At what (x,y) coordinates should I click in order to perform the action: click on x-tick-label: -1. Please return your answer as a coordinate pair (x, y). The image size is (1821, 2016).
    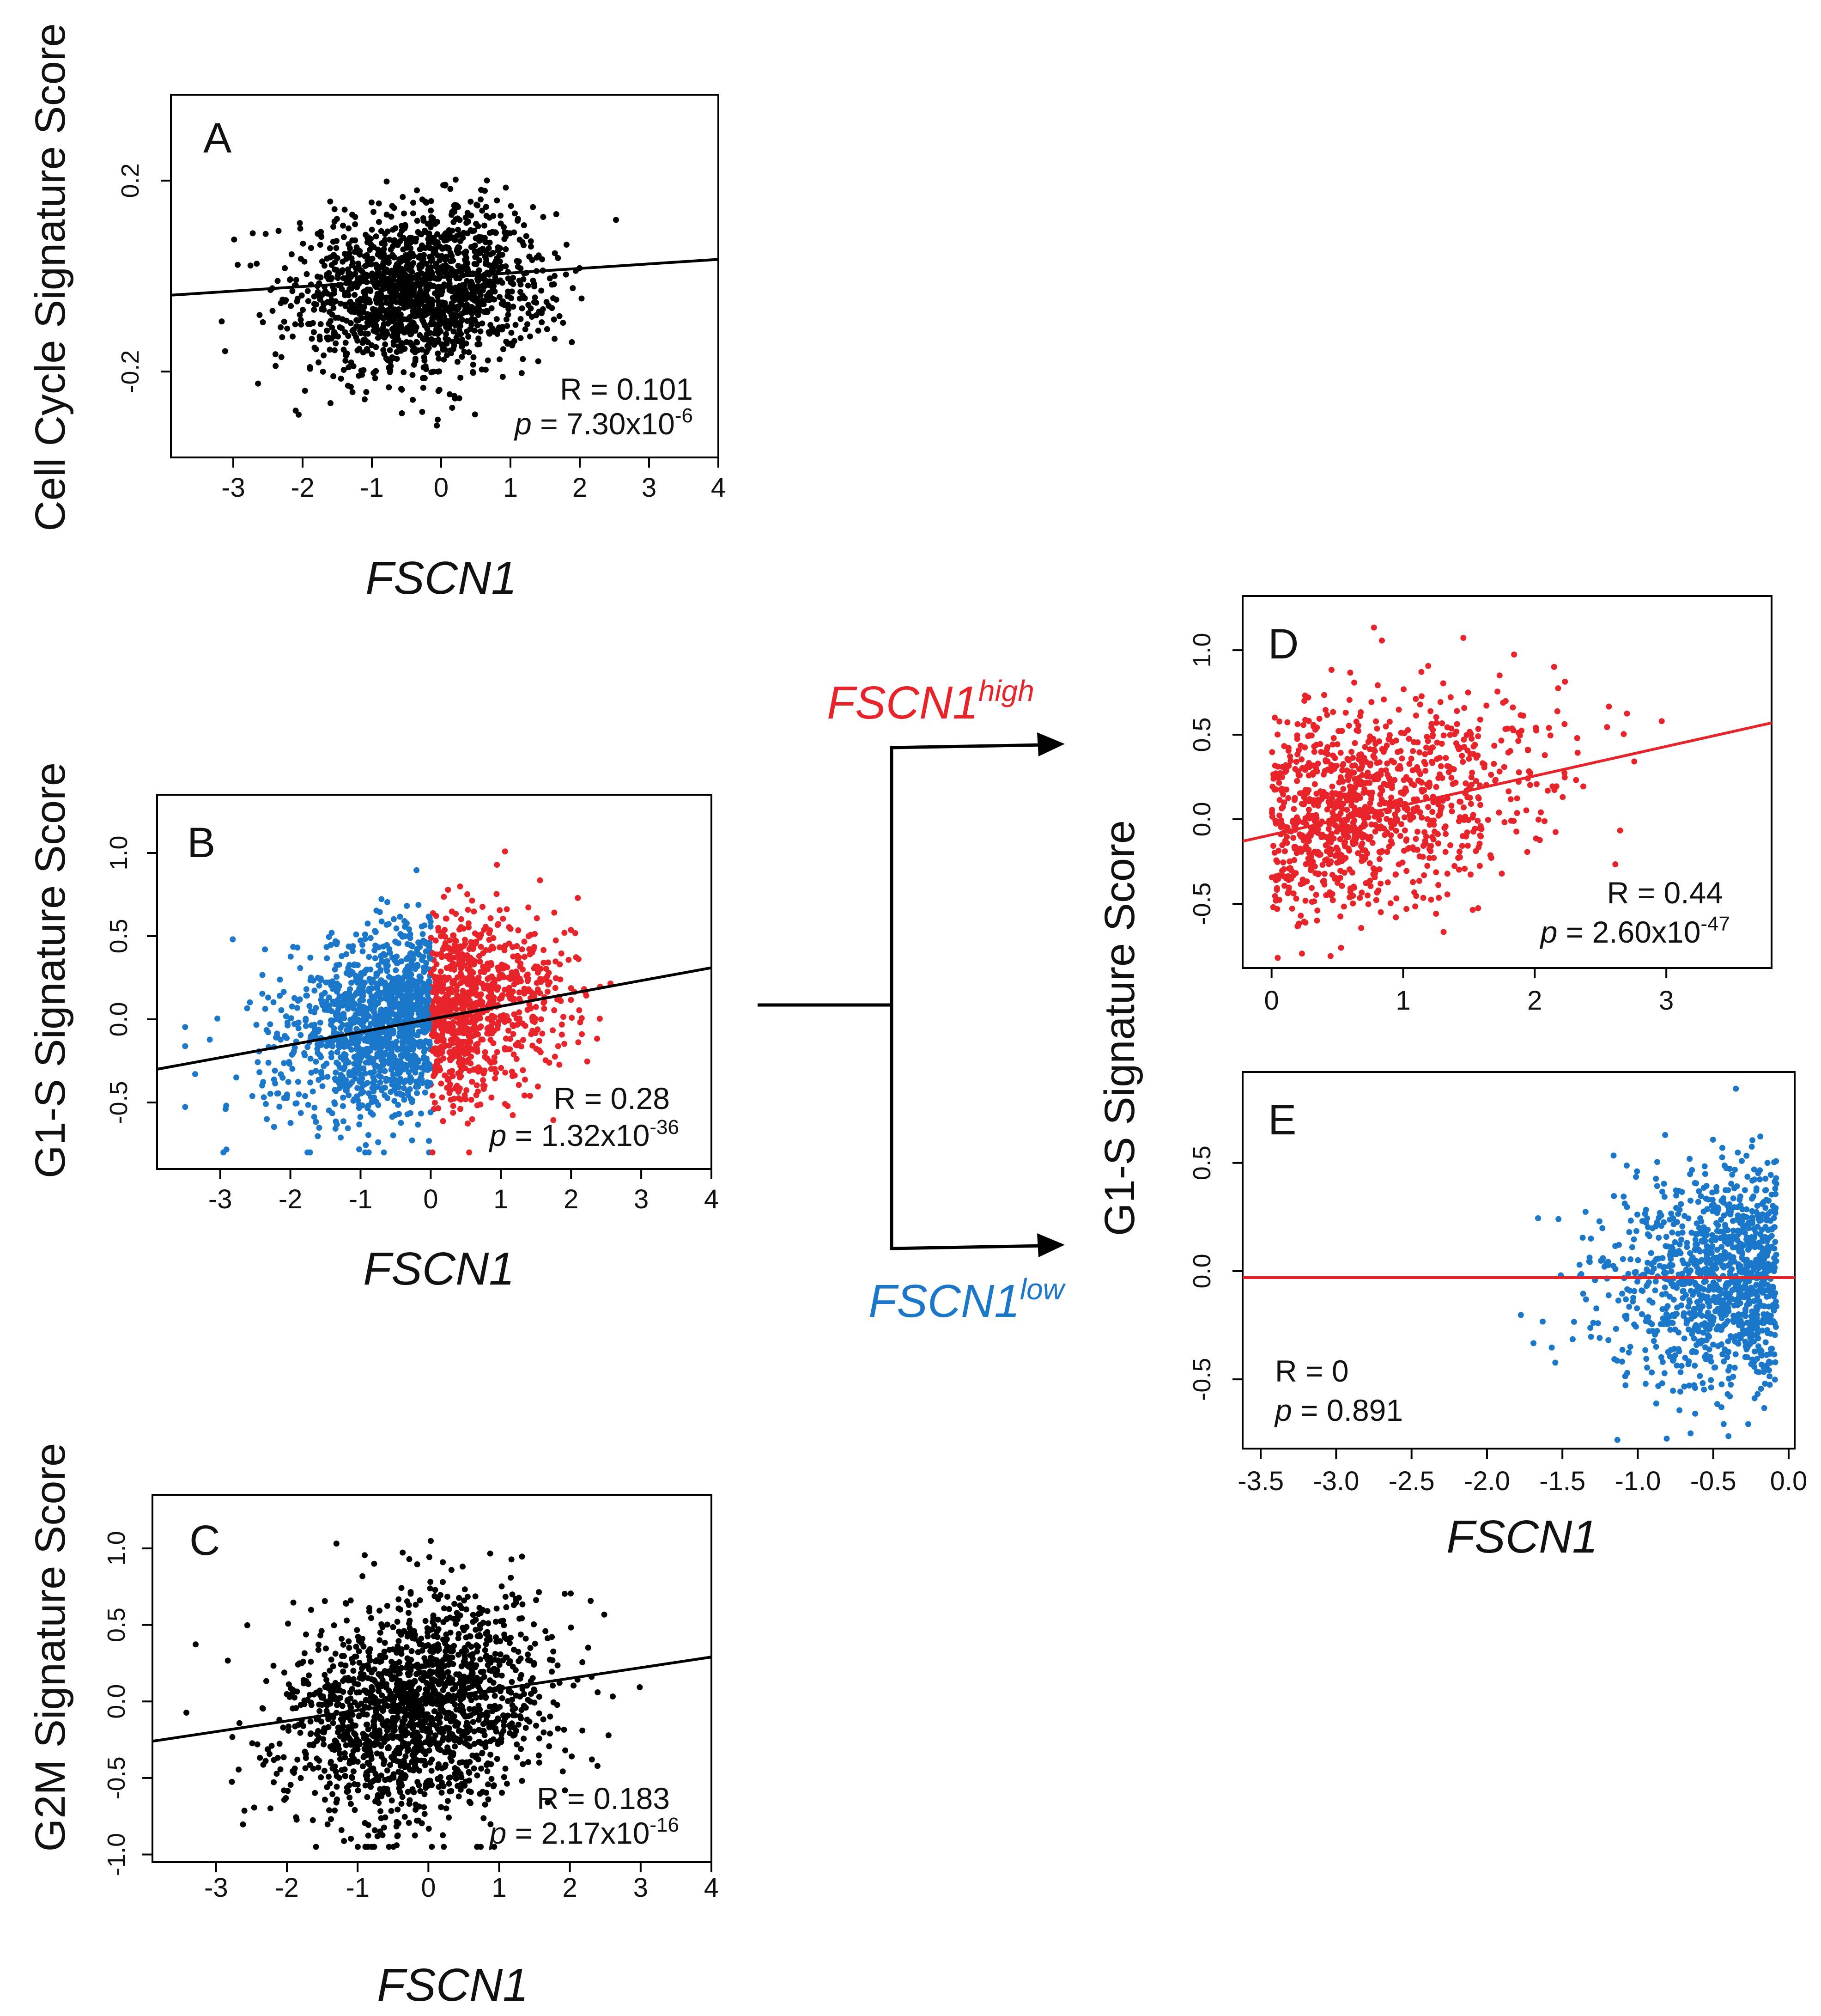
    Looking at the image, I should click on (372, 488).